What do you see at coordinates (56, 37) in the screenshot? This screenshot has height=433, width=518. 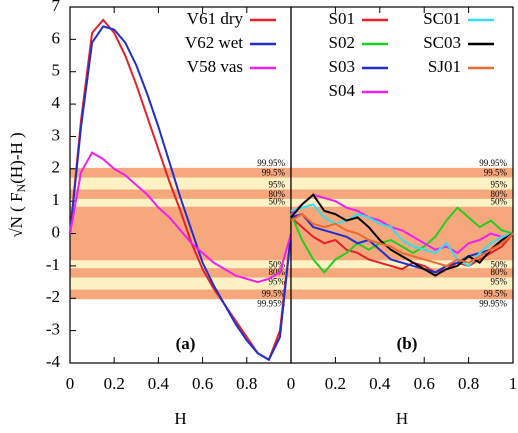 I see `y-tick-label: 6` at bounding box center [56, 37].